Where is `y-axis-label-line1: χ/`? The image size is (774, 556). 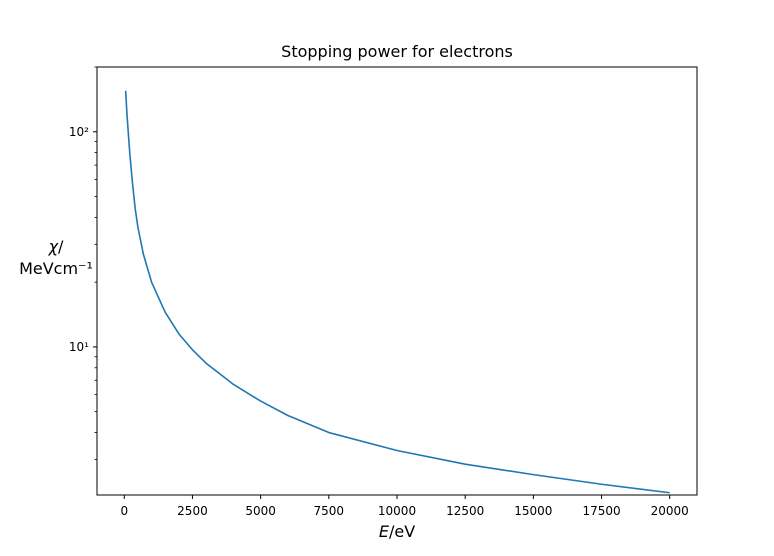
y-axis-label-line1: χ/ is located at coordinates (56, 246).